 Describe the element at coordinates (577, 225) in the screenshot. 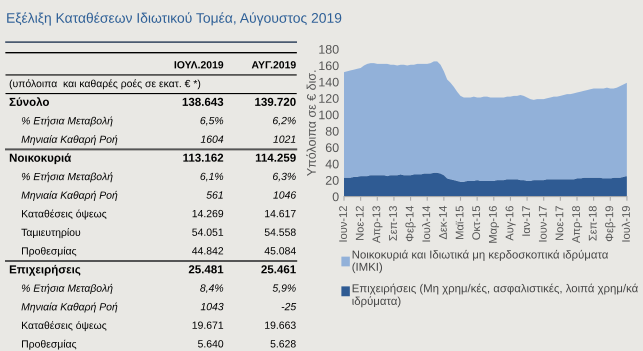

I see `x-tick-label: Απρ-18` at that location.